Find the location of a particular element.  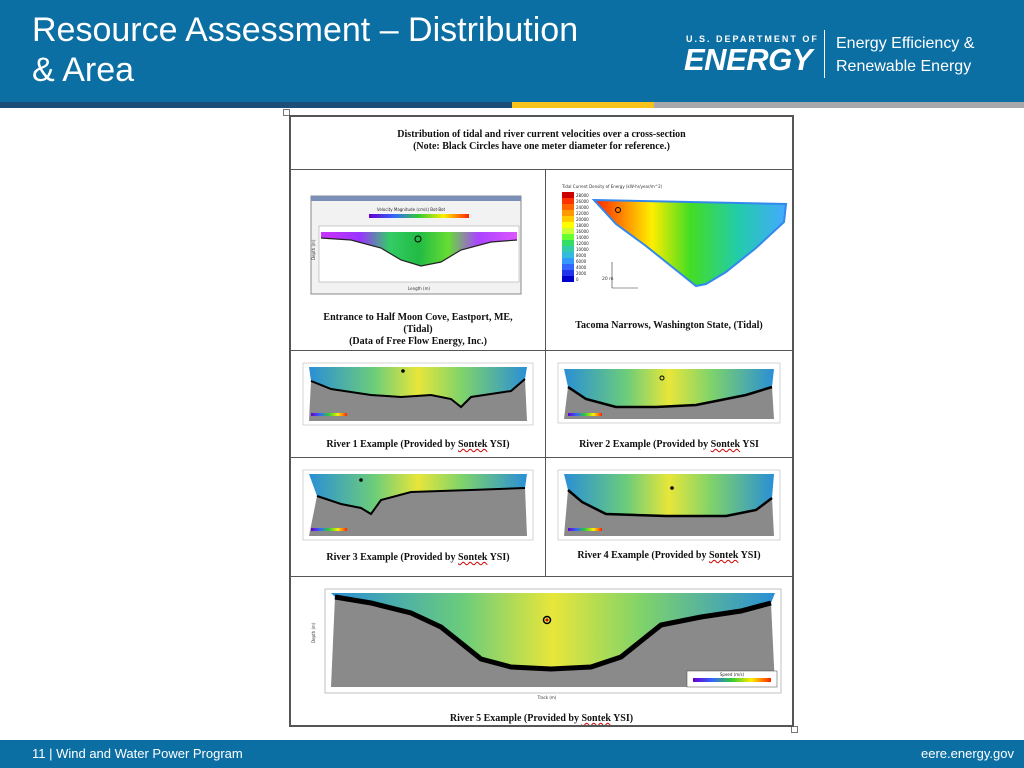

river-5-caption-post: YSI) is located at coordinates (622, 718).